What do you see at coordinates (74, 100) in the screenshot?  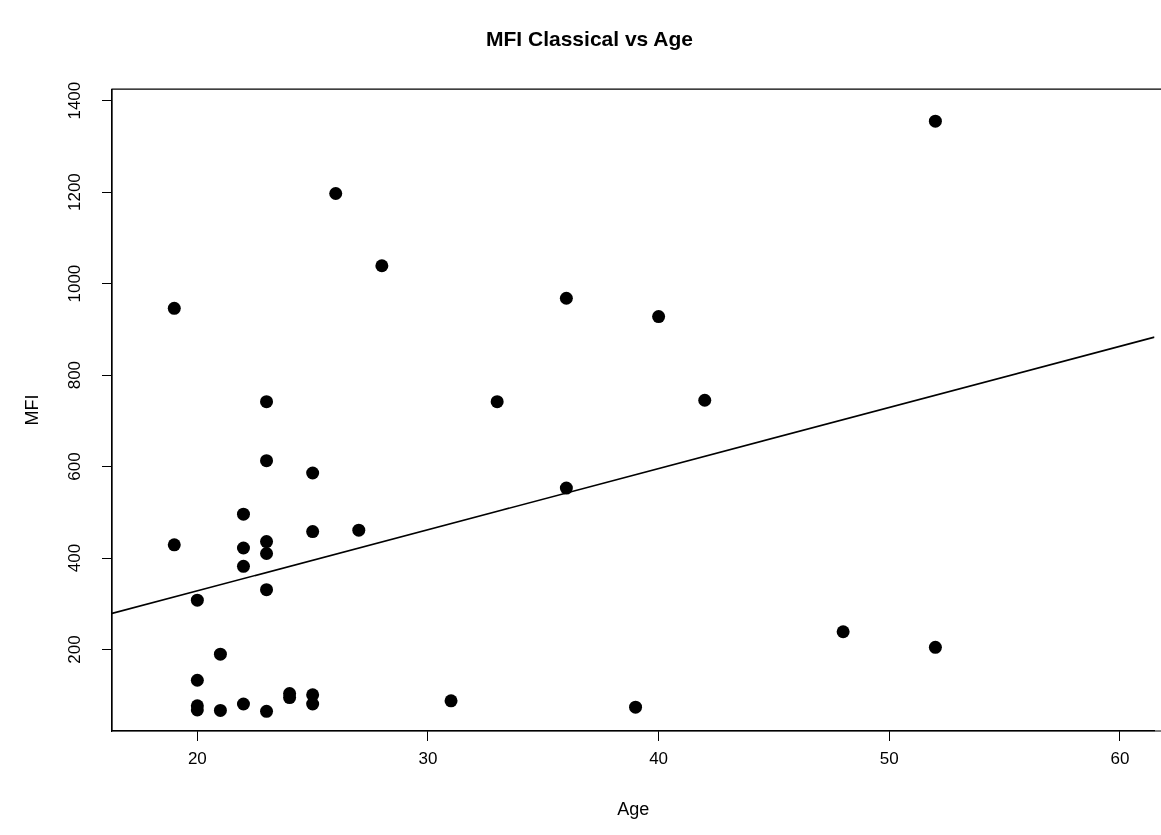 I see `y-tick-label: 1400` at bounding box center [74, 100].